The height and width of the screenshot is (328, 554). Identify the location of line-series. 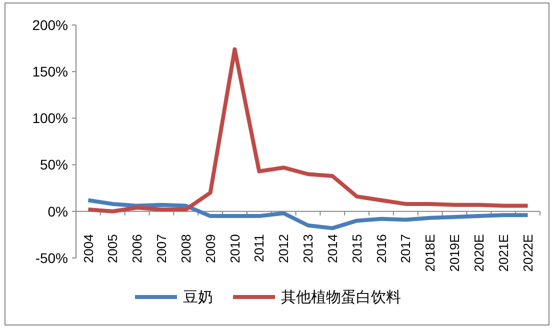
(308, 214).